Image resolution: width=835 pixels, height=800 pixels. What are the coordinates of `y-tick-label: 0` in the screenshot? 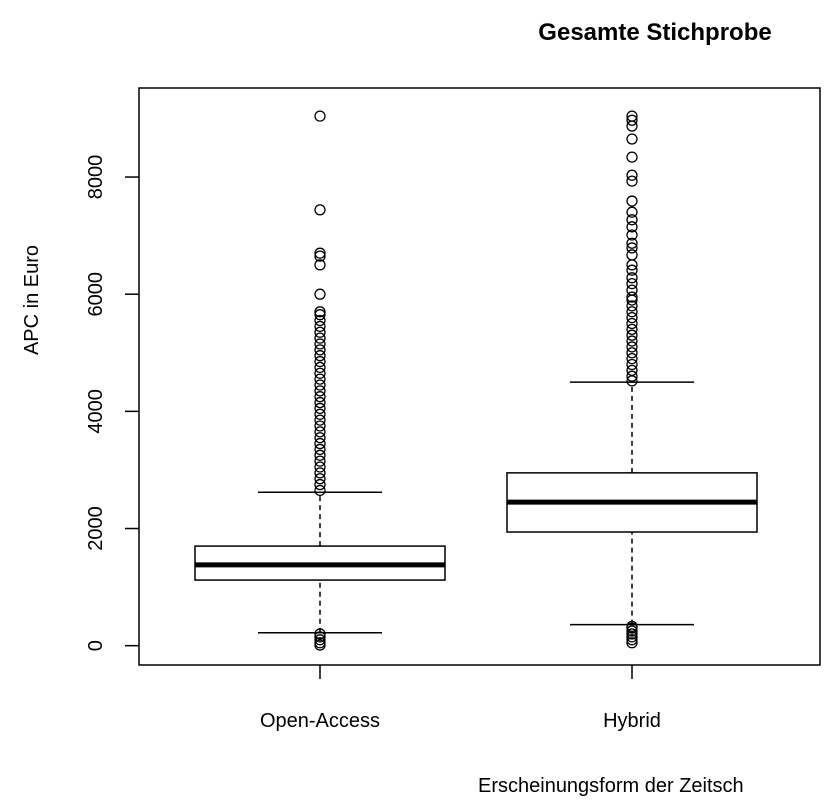 It's located at (96, 645).